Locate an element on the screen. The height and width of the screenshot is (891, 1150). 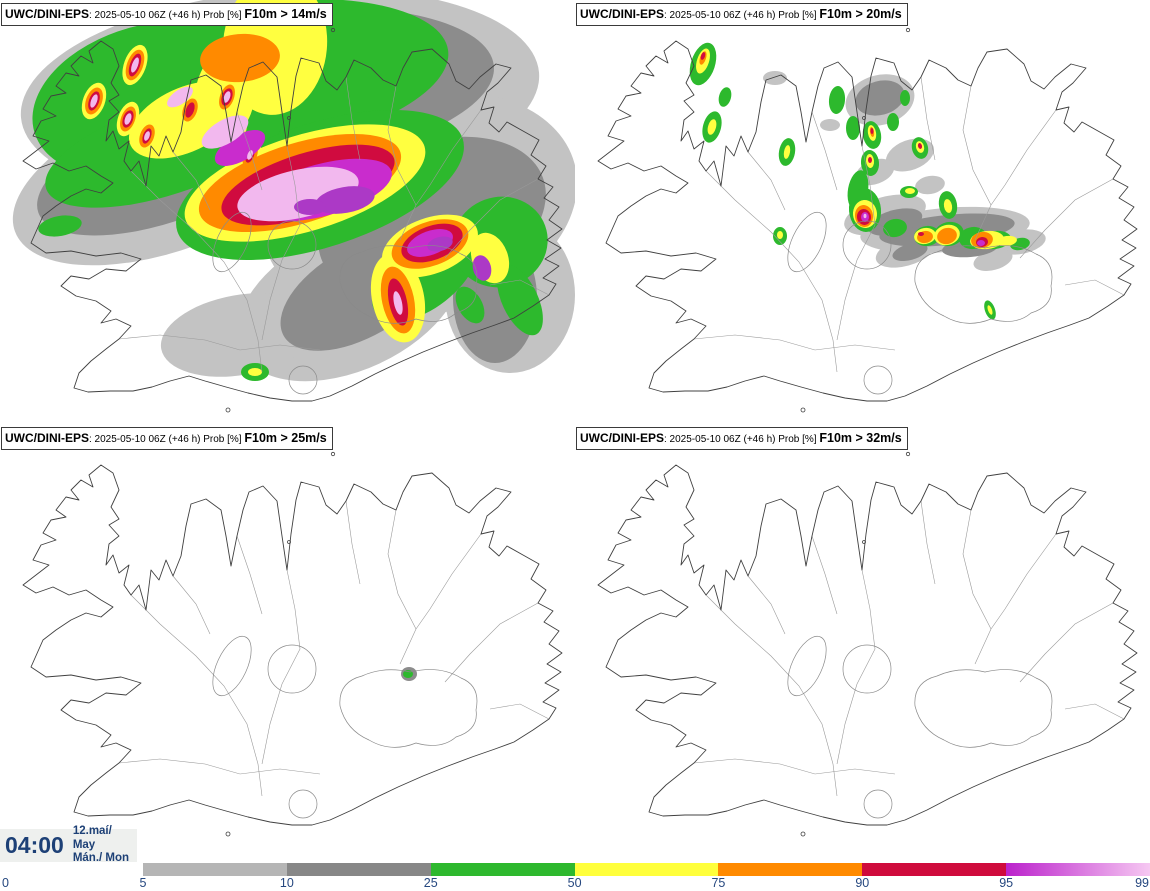
valid-date: 12.maí/ May Mán./ Mon is located at coordinates (105, 845).